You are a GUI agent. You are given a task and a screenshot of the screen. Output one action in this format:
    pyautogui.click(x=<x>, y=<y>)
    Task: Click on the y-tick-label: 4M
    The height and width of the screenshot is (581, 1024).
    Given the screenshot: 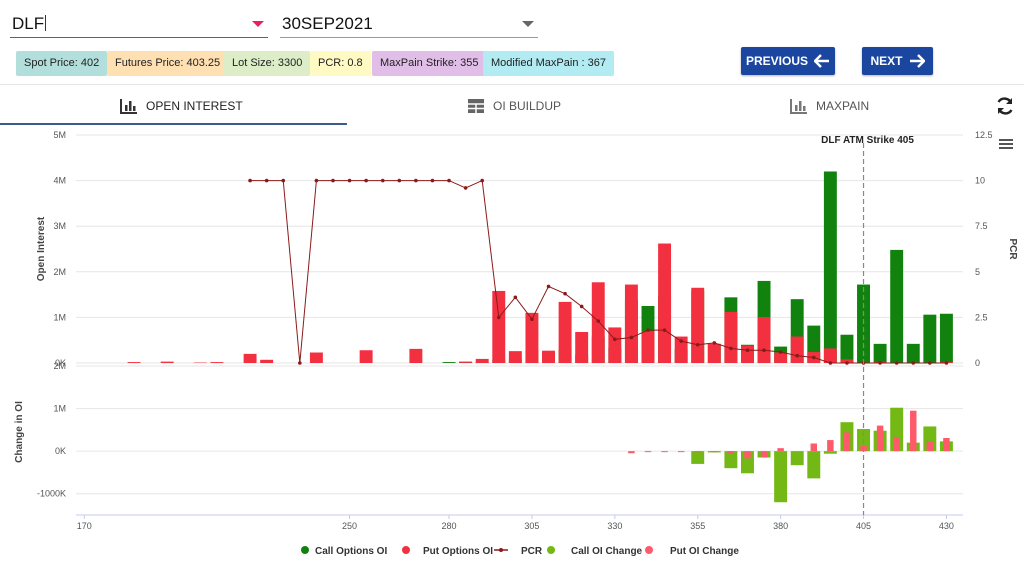 What is the action you would take?
    pyautogui.click(x=59, y=181)
    